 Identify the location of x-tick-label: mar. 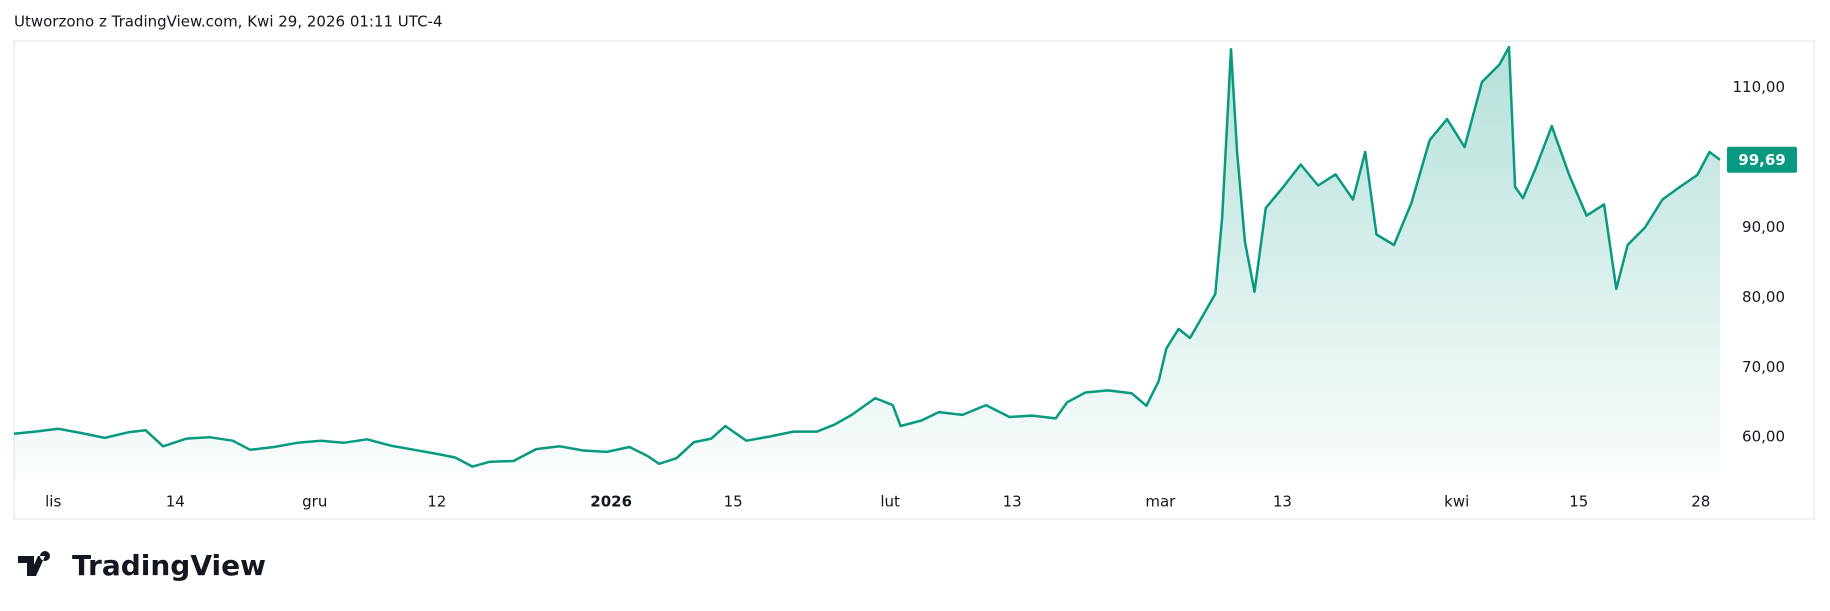
(1160, 502).